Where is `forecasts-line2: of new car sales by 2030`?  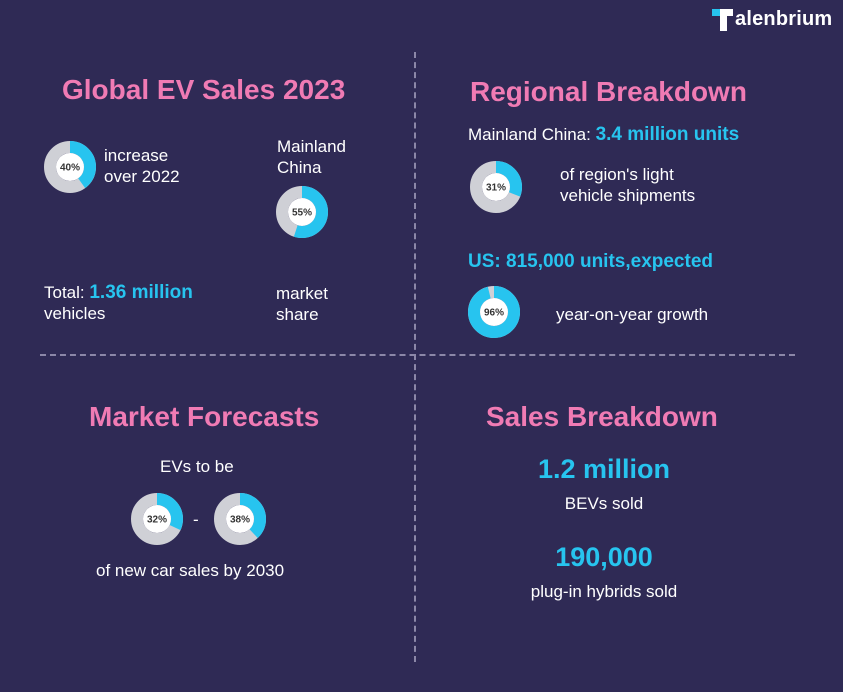 forecasts-line2: of new car sales by 2030 is located at coordinates (190, 570).